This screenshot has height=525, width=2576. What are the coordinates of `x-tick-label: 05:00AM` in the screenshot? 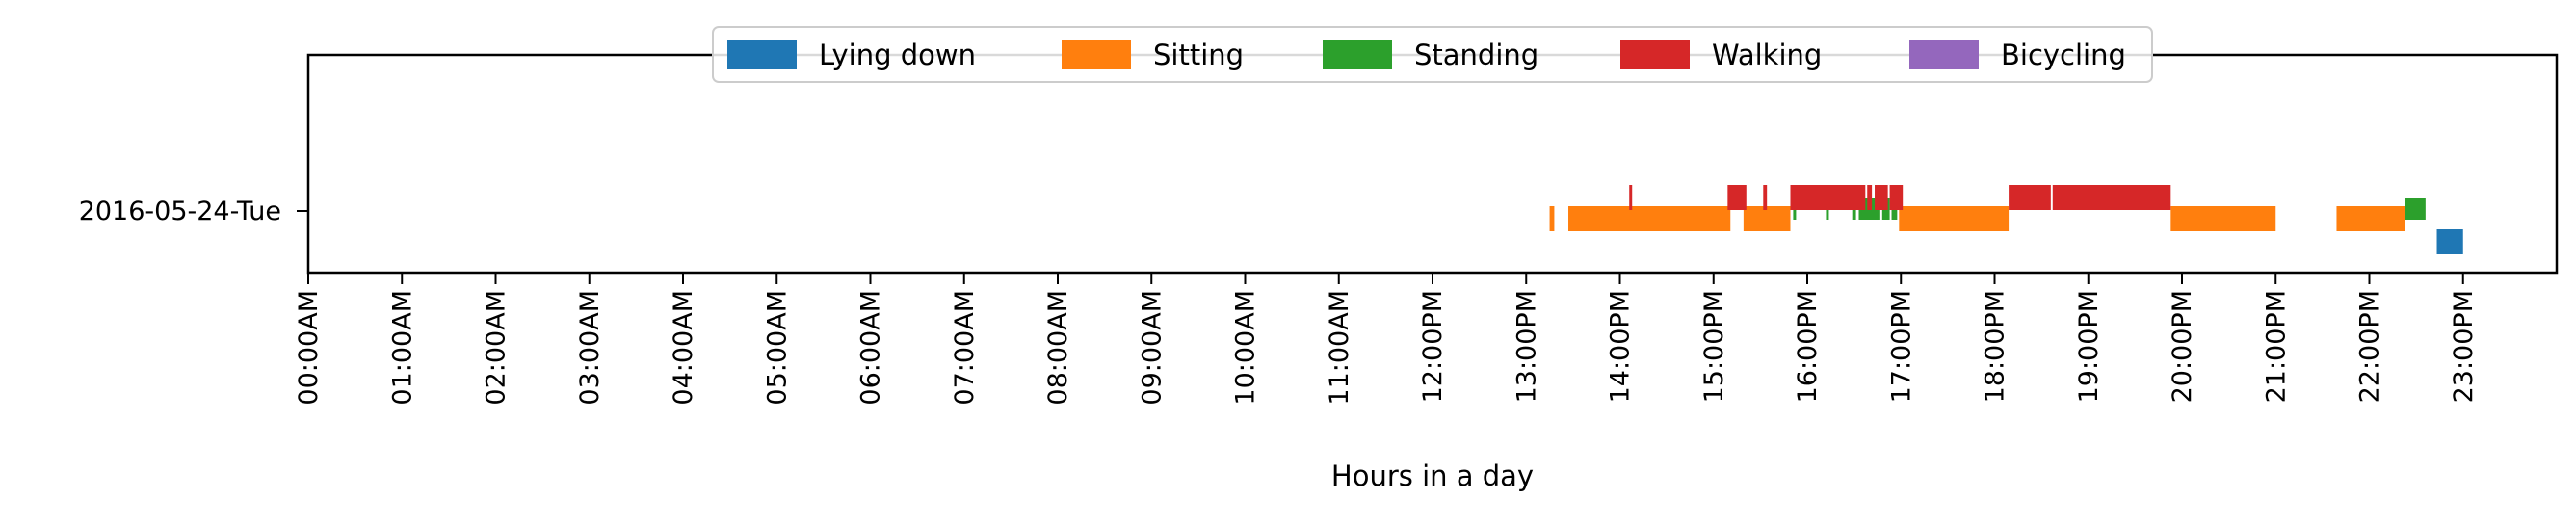 It's located at (777, 348).